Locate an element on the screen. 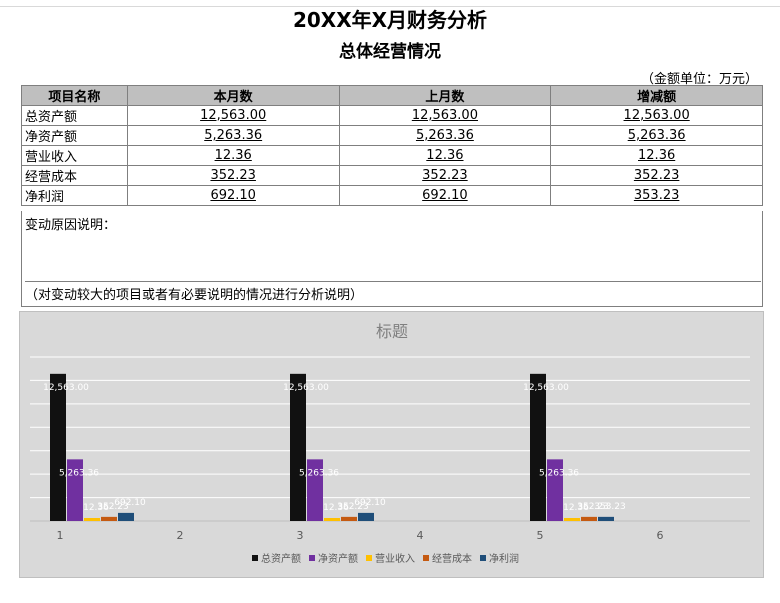  previous-value: 692.10 is located at coordinates (445, 195).